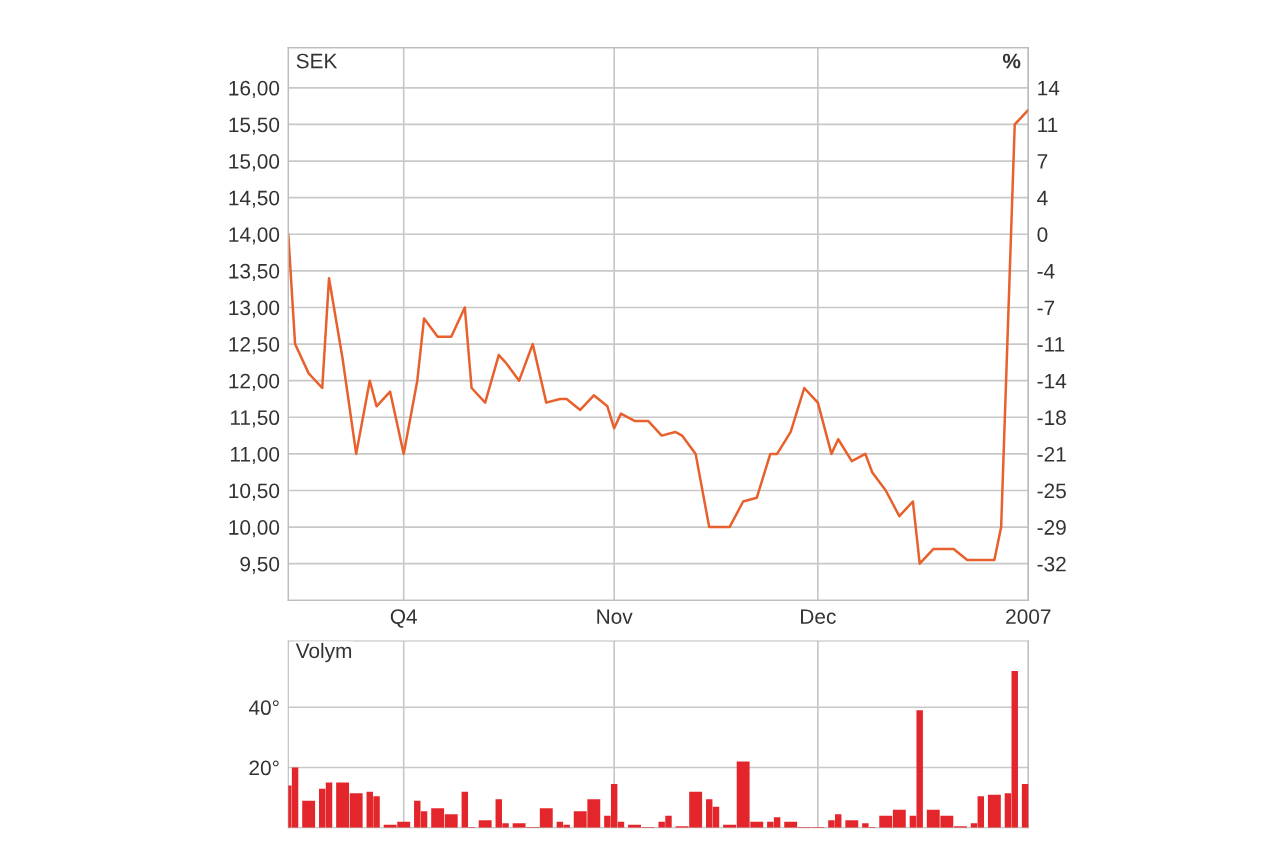 Image resolution: width=1287 pixels, height=865 pixels. What do you see at coordinates (254, 346) in the screenshot?
I see `y-tick-label: 12,50` at bounding box center [254, 346].